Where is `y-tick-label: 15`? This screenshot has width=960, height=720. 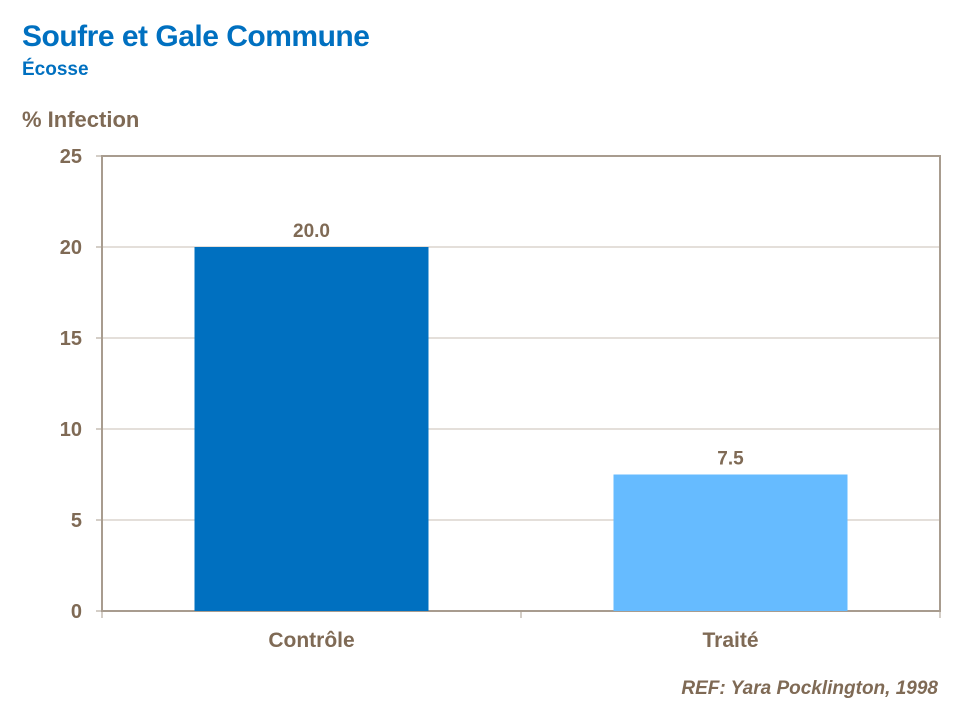 y-tick-label: 15 is located at coordinates (71, 339).